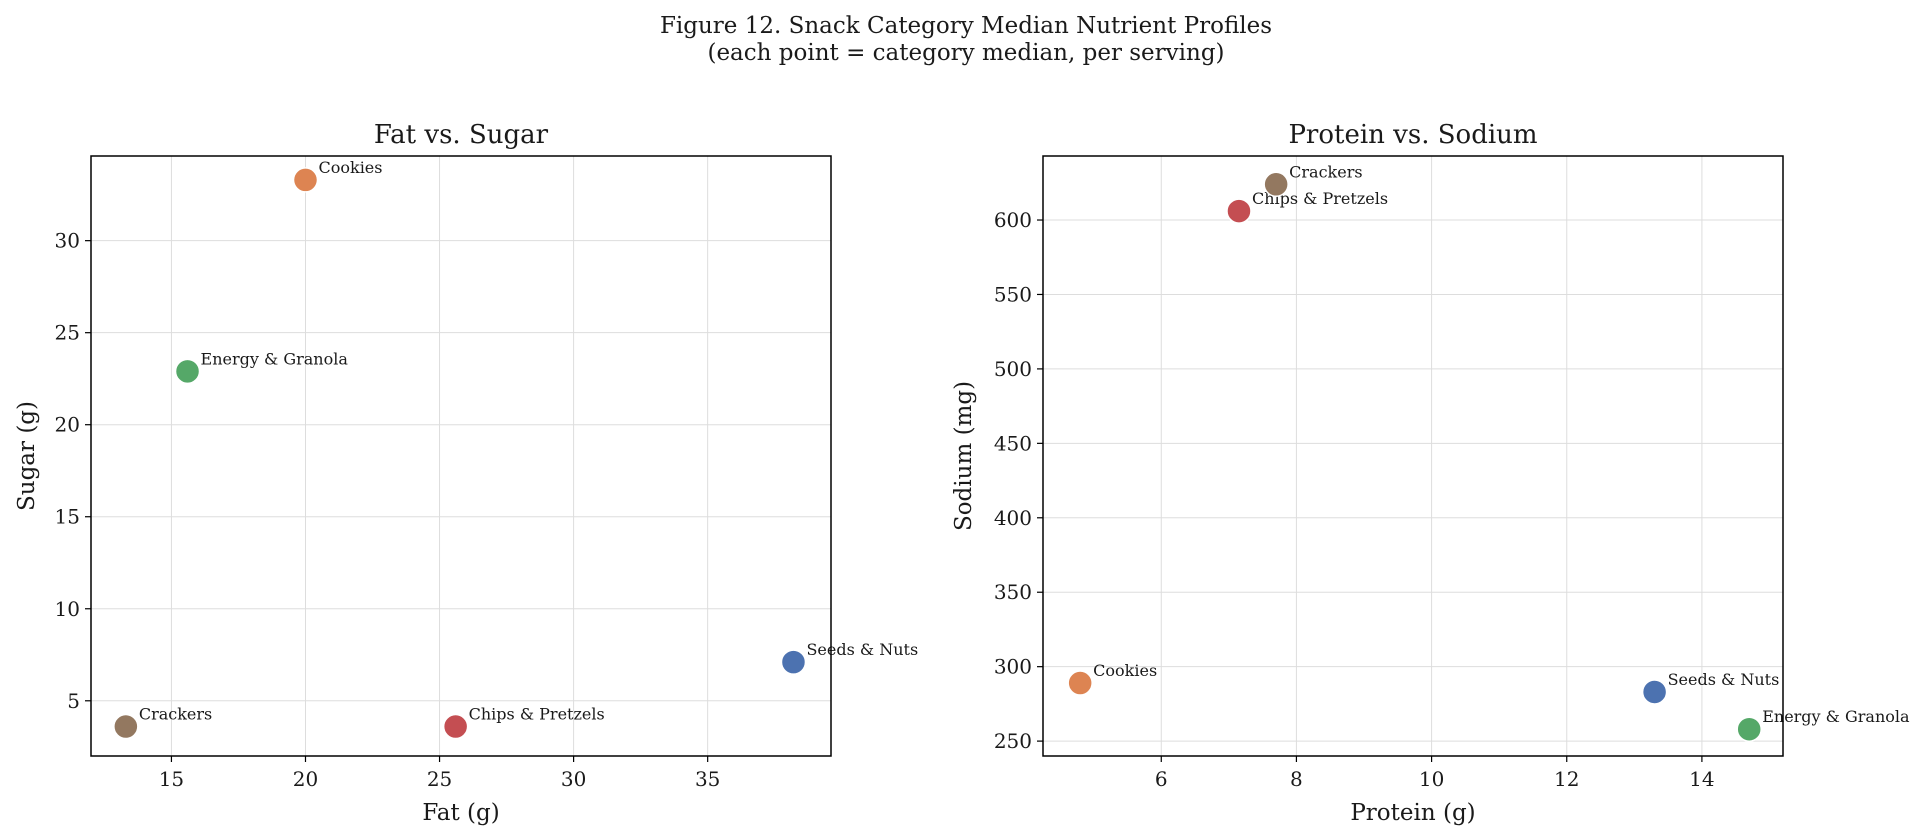 The width and height of the screenshot is (1928, 838). I want to click on y-tick-label: 15, so click(67, 517).